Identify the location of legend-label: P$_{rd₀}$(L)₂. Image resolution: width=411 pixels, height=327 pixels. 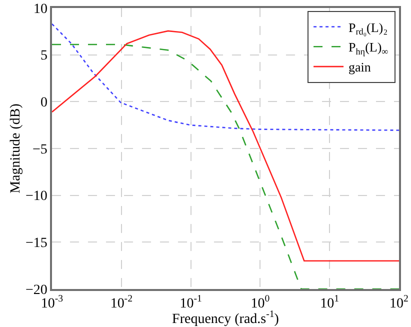
(368, 28).